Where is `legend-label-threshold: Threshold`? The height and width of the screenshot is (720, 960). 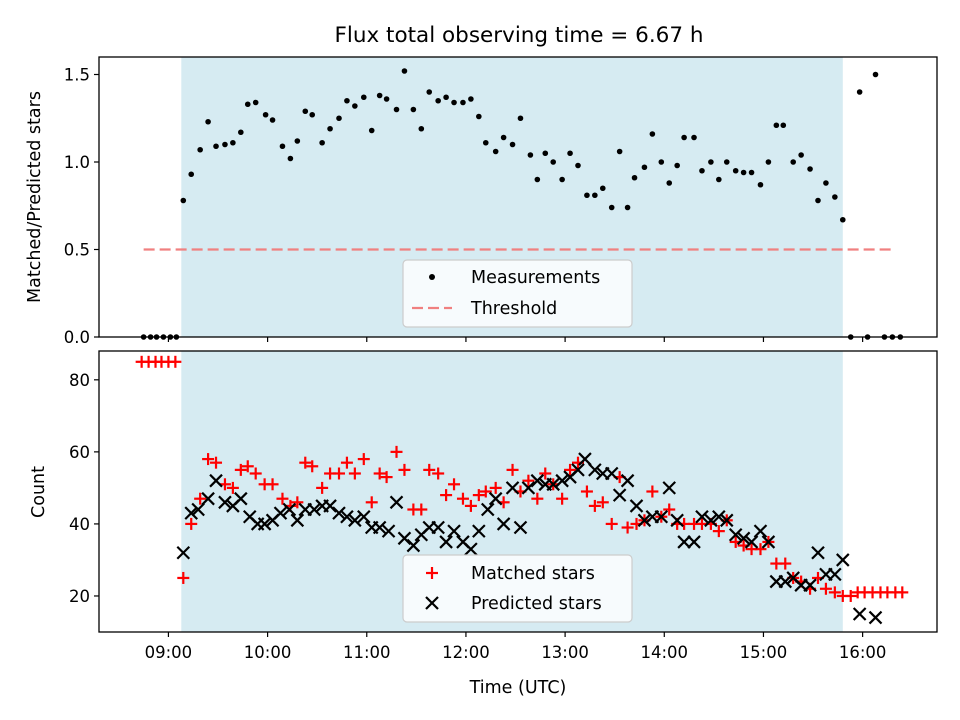
legend-label-threshold: Threshold is located at coordinates (513, 309).